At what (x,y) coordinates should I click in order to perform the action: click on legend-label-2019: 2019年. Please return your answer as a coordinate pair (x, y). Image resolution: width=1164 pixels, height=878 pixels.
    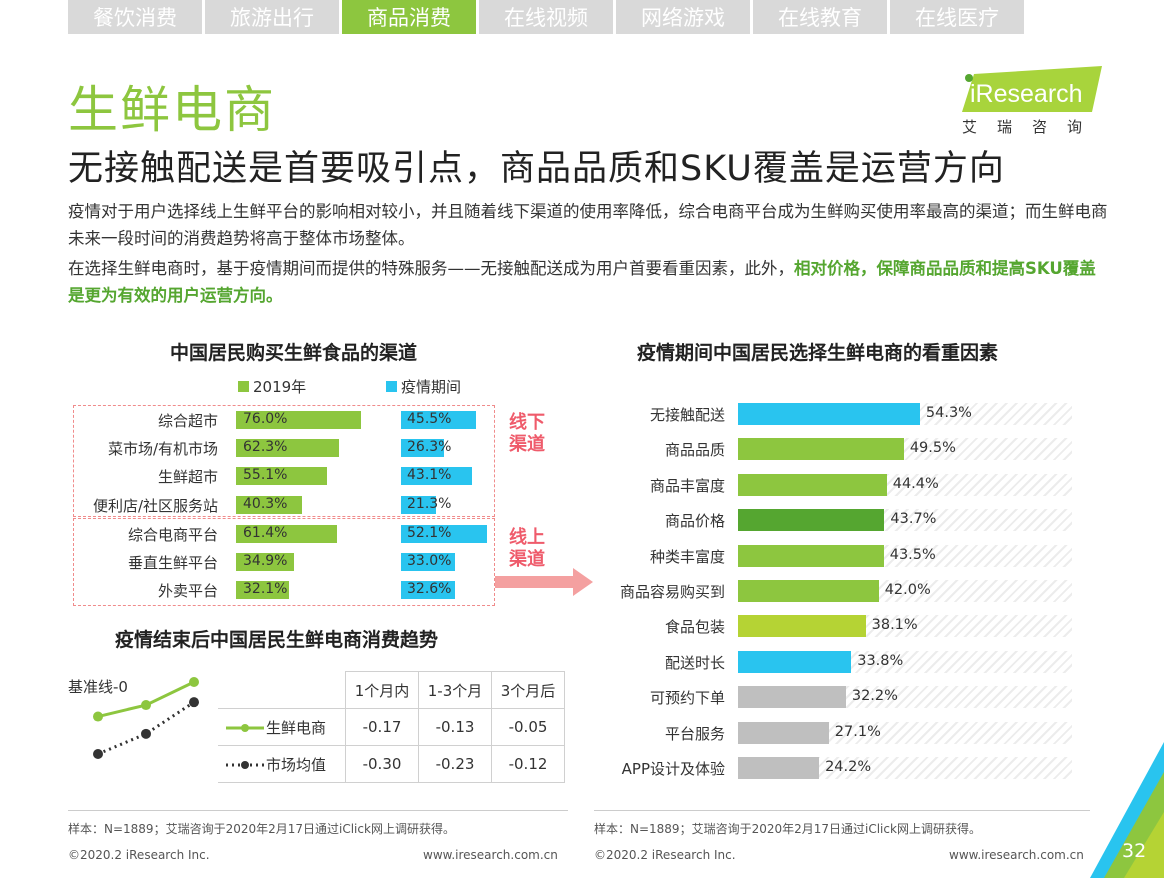
    Looking at the image, I should click on (280, 387).